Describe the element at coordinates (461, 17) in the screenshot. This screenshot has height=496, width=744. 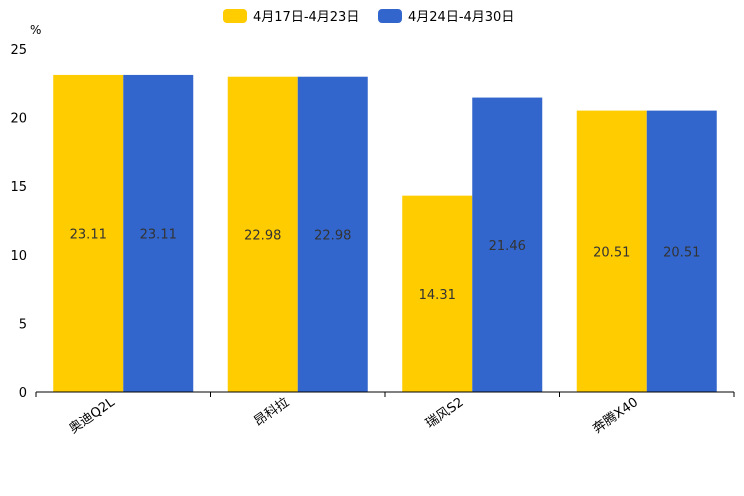
I see `legend-label: 4月24日-4月30日` at that location.